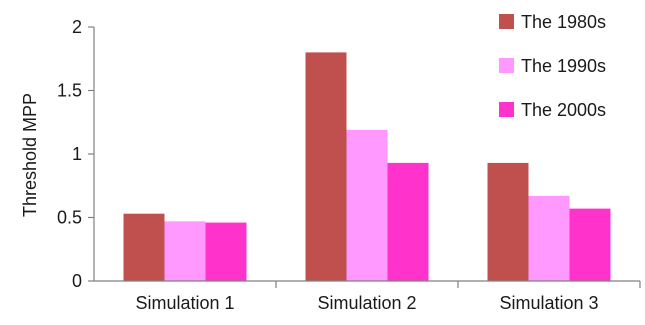 This screenshot has width=645, height=325. I want to click on legend: The 1980s The 1990s The 2000s, so click(552, 66).